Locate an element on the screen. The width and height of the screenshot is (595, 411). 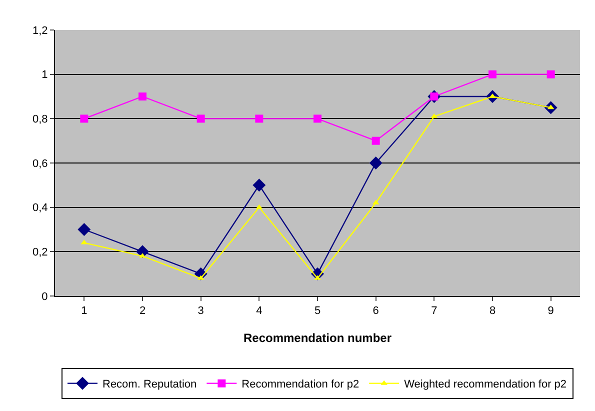
x-tick-label: 4 is located at coordinates (259, 311).